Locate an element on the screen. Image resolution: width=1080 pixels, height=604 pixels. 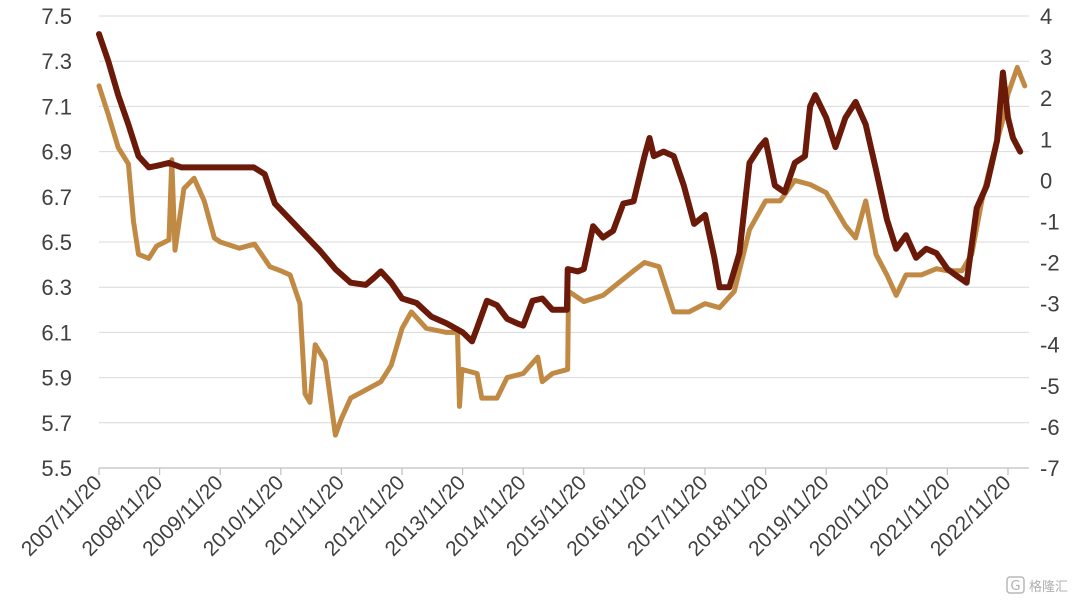
y-left-tick-label: 6.5 is located at coordinates (56, 242).